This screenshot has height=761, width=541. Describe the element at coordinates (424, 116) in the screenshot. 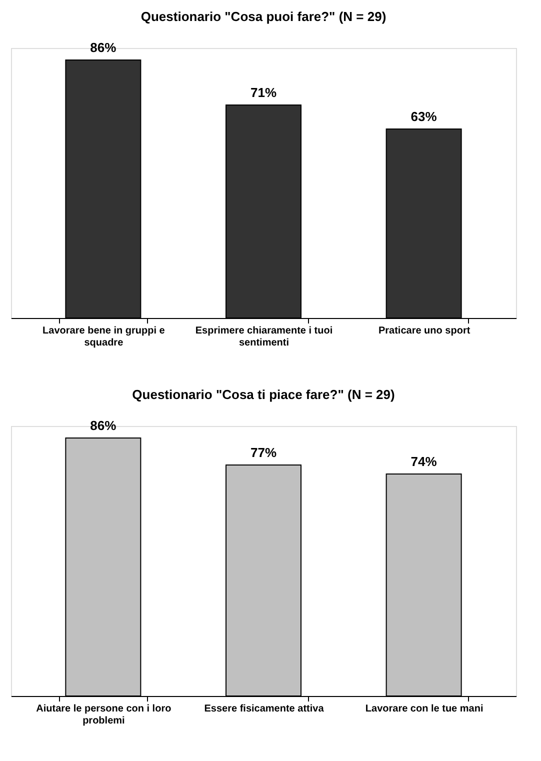

I see `data-label: 63%` at that location.